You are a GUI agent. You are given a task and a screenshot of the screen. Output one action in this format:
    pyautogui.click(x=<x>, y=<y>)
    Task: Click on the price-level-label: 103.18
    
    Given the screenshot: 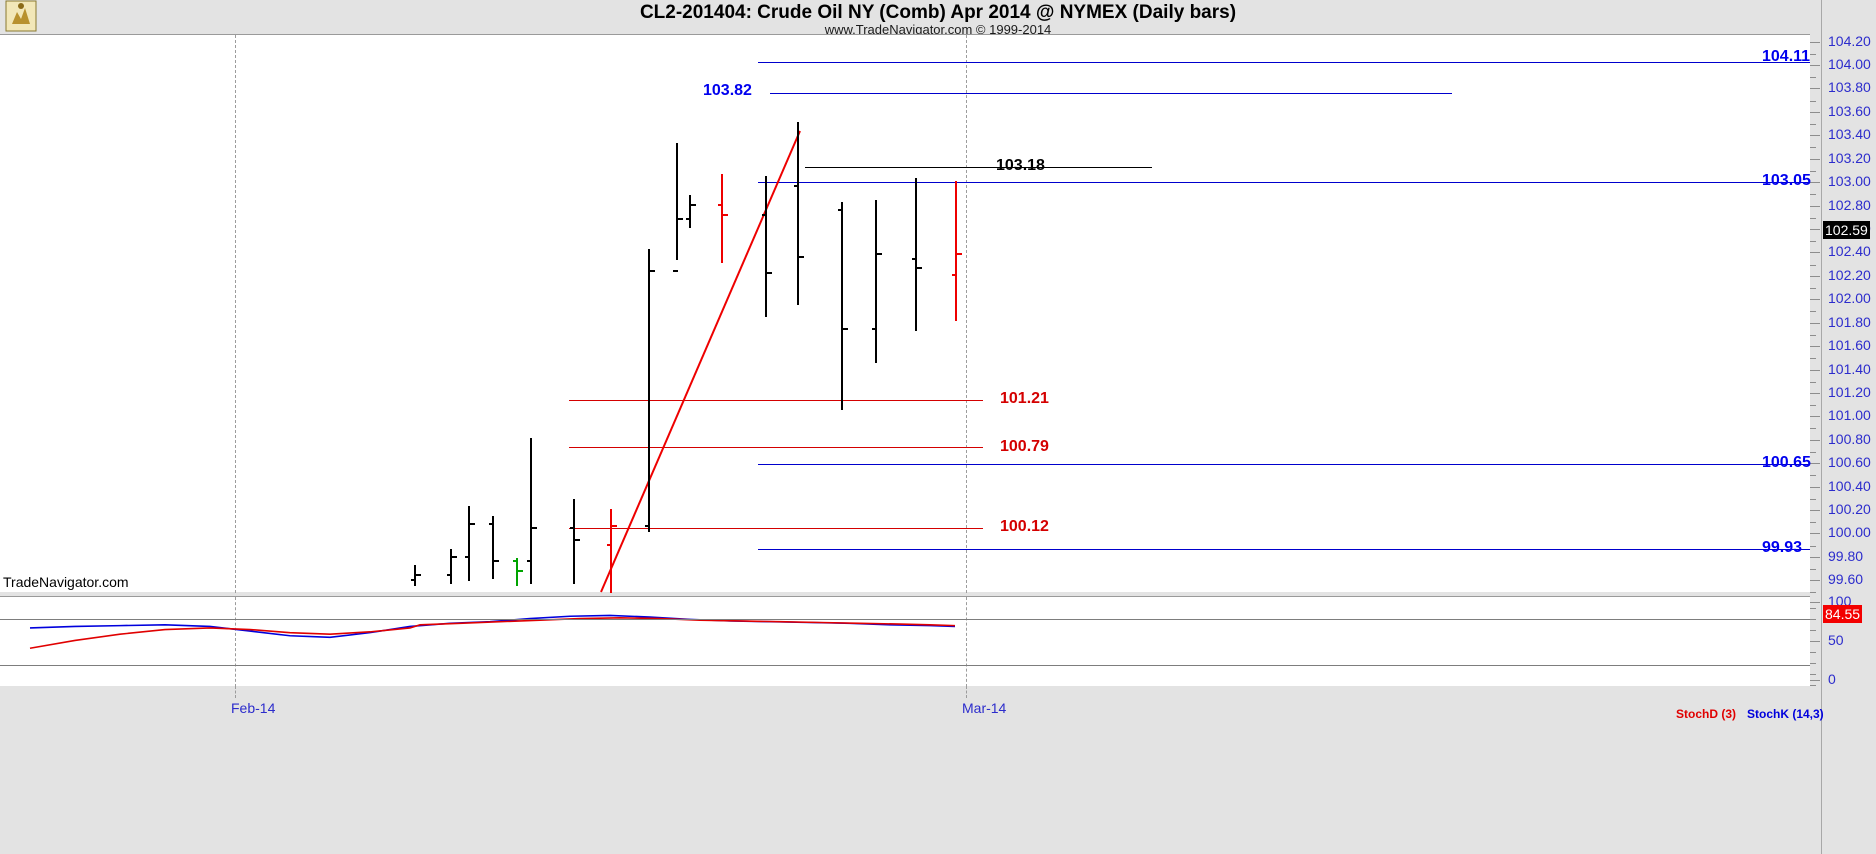 What is the action you would take?
    pyautogui.click(x=1020, y=165)
    